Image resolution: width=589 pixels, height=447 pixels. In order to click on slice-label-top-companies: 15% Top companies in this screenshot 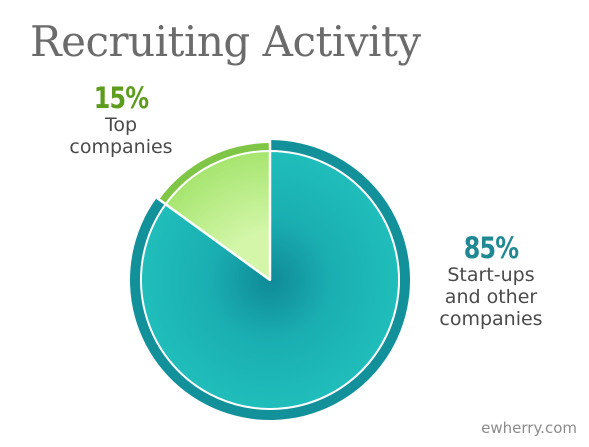, I will do `click(121, 120)`.